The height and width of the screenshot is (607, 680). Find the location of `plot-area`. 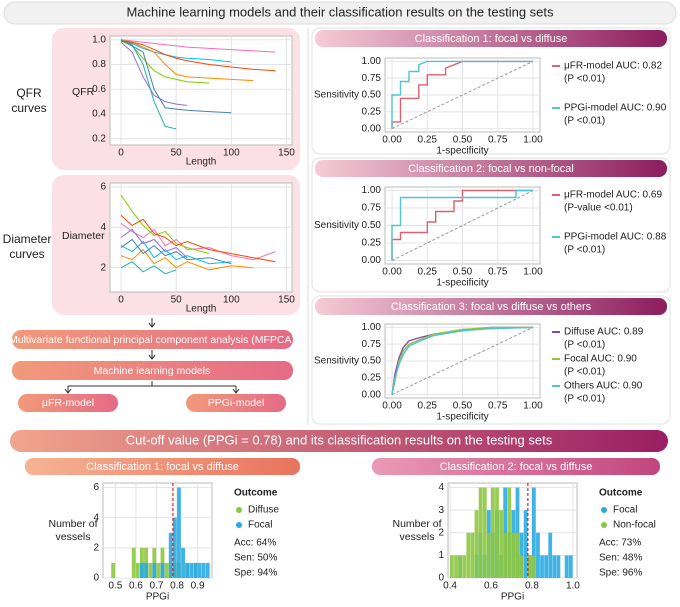

plot-area is located at coordinates (201, 237).